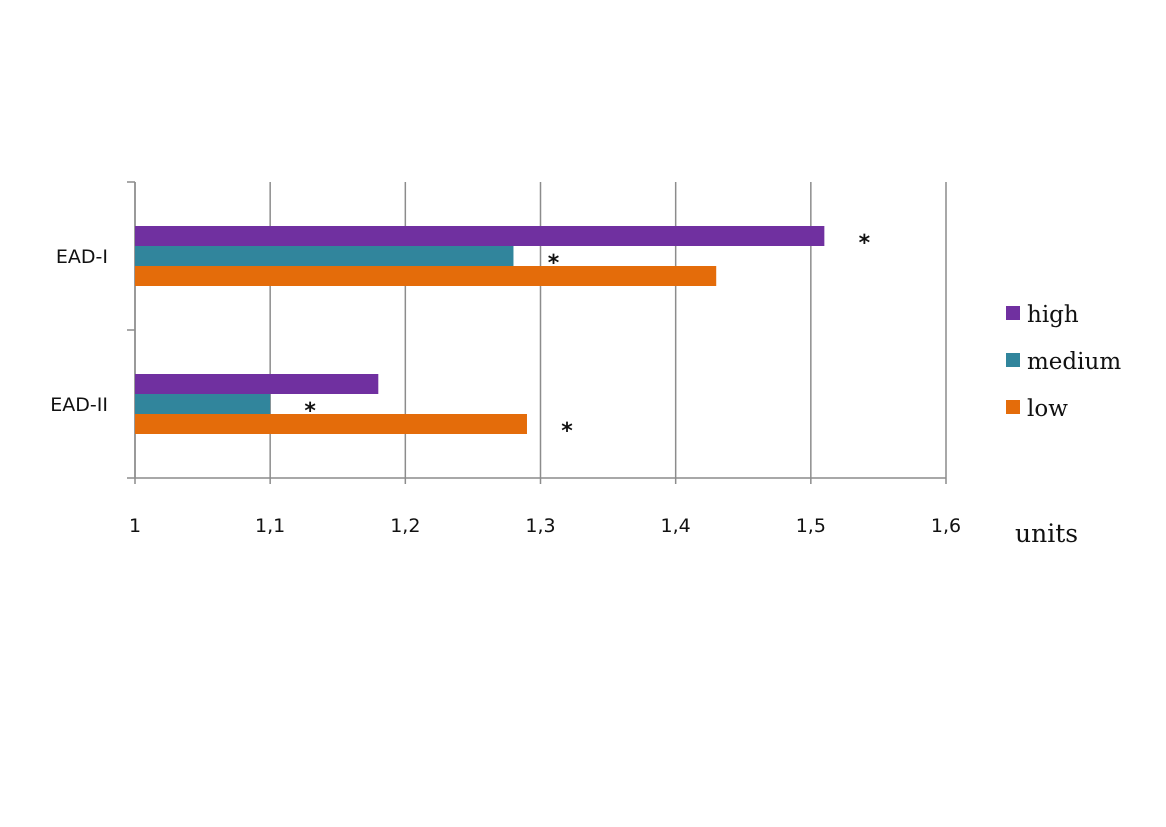  Describe the element at coordinates (257, 384) in the screenshot. I see `bar-high-EAD-II` at that location.